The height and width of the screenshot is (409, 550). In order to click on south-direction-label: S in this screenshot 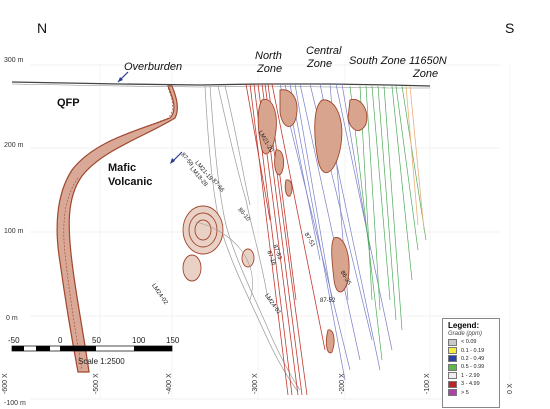, I will do `click(510, 28)`.